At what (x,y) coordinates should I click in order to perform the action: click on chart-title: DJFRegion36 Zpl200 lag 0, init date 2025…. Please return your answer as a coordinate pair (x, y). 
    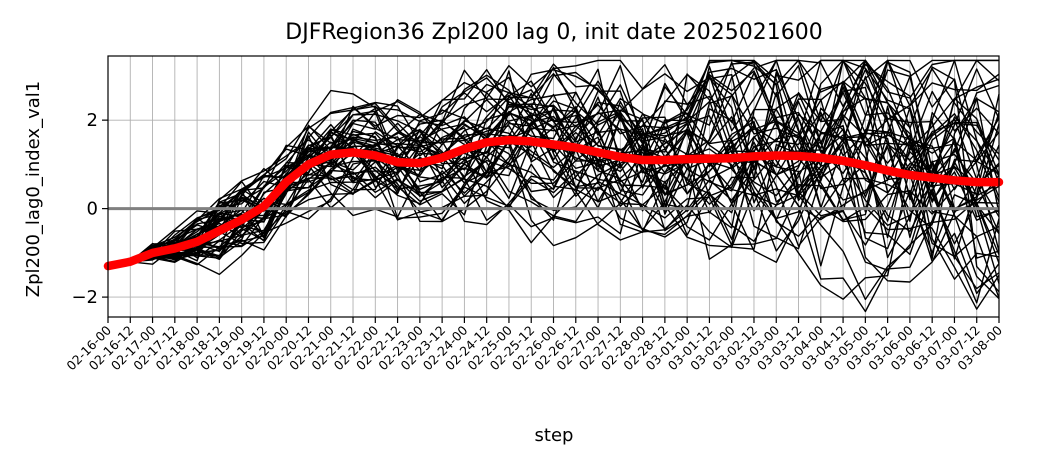
    Looking at the image, I should click on (553, 32).